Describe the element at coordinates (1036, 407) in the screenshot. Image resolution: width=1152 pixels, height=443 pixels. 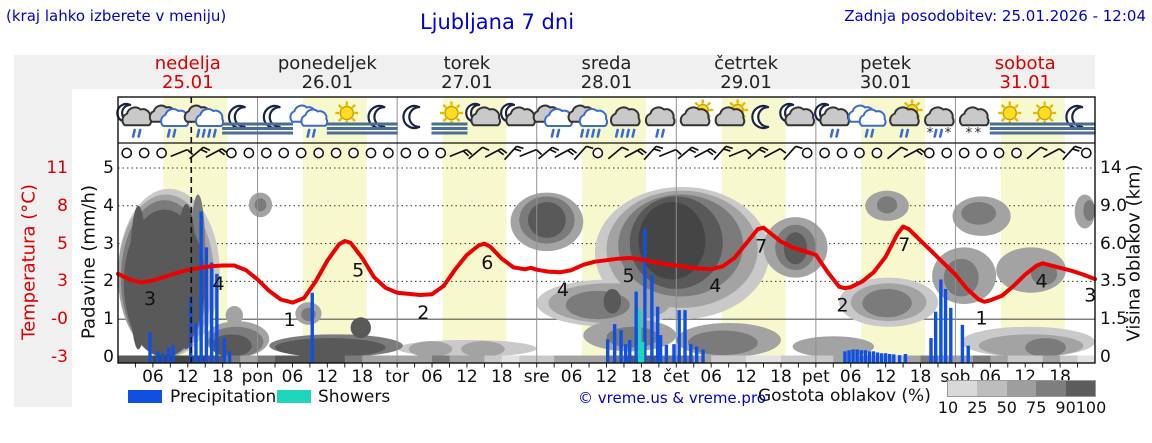
I see `density-tick: 75` at that location.